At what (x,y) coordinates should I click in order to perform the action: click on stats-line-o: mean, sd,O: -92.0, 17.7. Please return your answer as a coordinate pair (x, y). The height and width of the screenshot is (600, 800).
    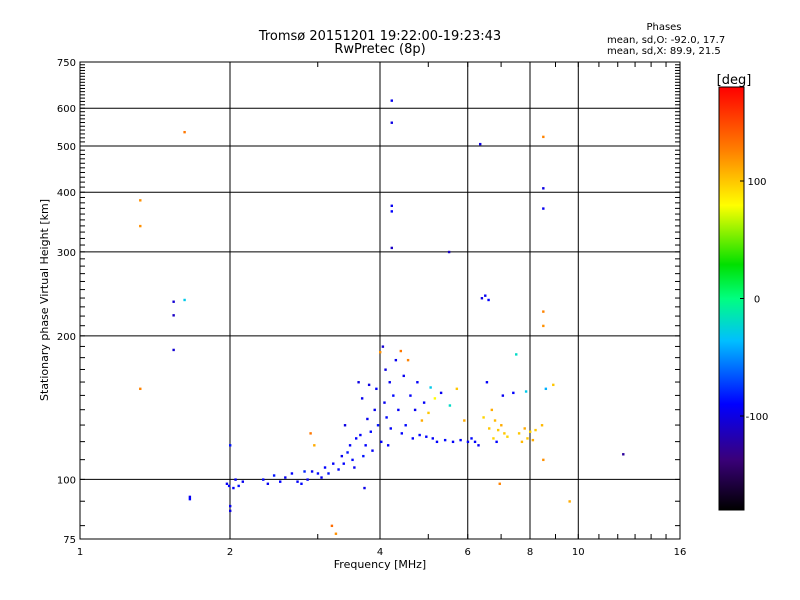
    Looking at the image, I should click on (666, 40).